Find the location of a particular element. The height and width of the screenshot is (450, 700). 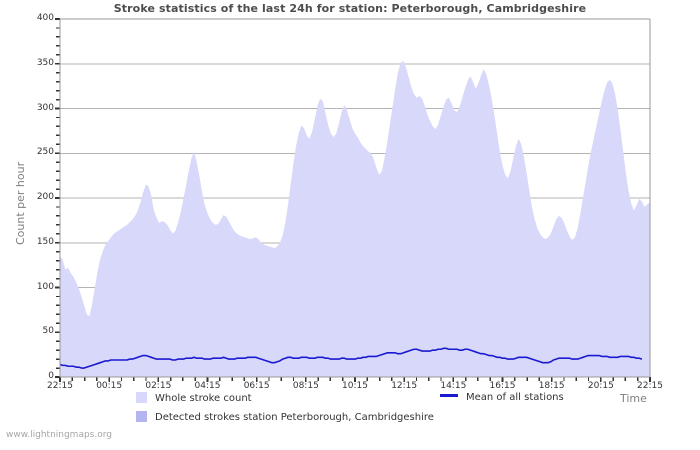

watermark-lightningmaps: www.lightningmaps.org is located at coordinates (59, 435).